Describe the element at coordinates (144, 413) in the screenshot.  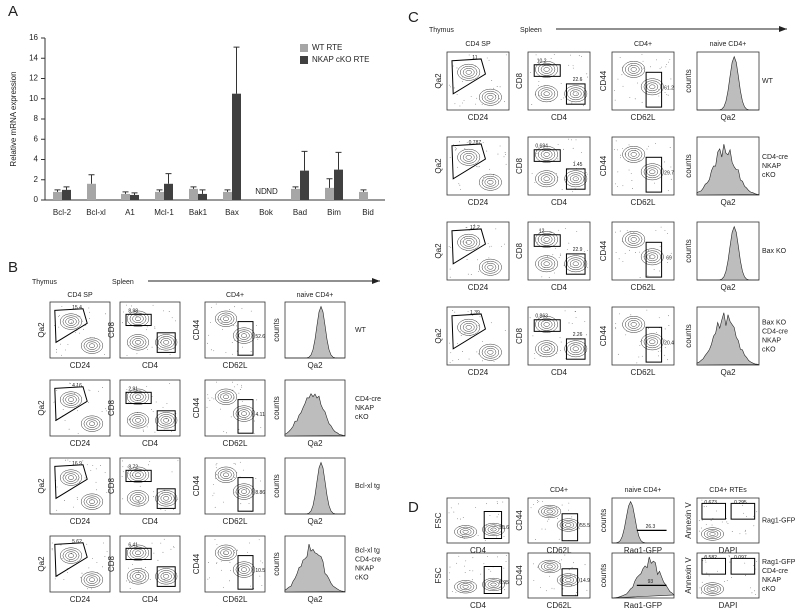
I see `flow-plot: 2.91 CD8 CD4` at that location.